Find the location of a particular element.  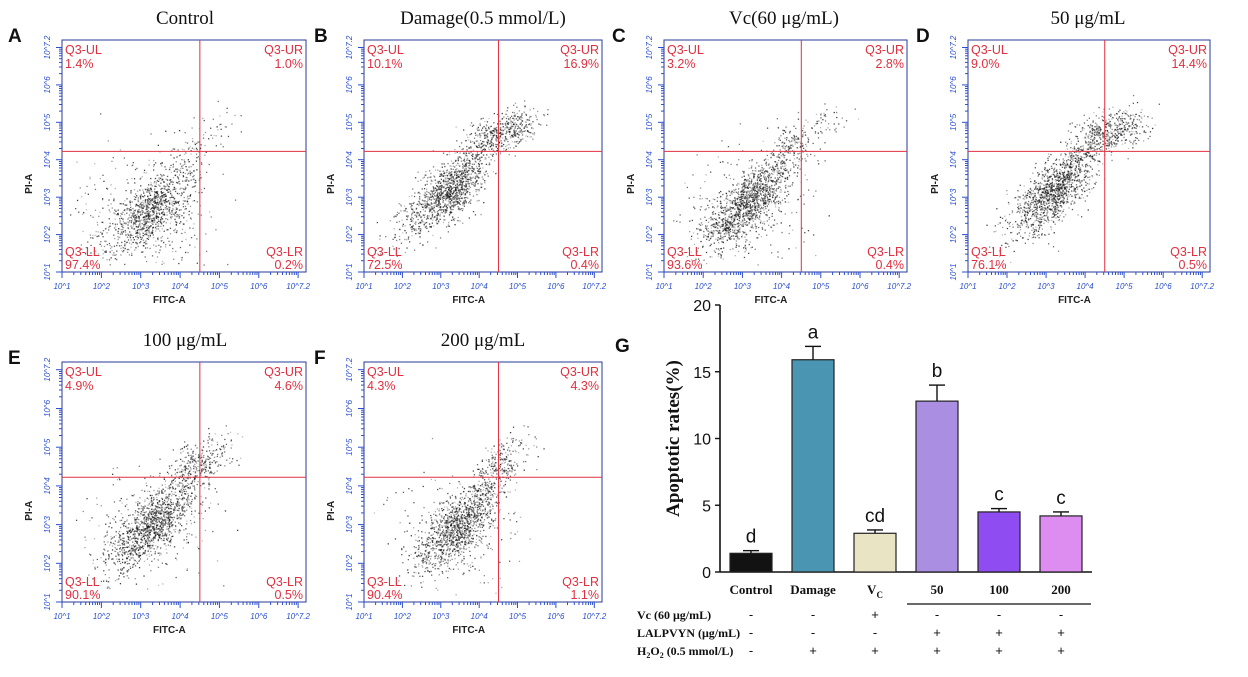

scatter-dots is located at coordinates (766, 184).